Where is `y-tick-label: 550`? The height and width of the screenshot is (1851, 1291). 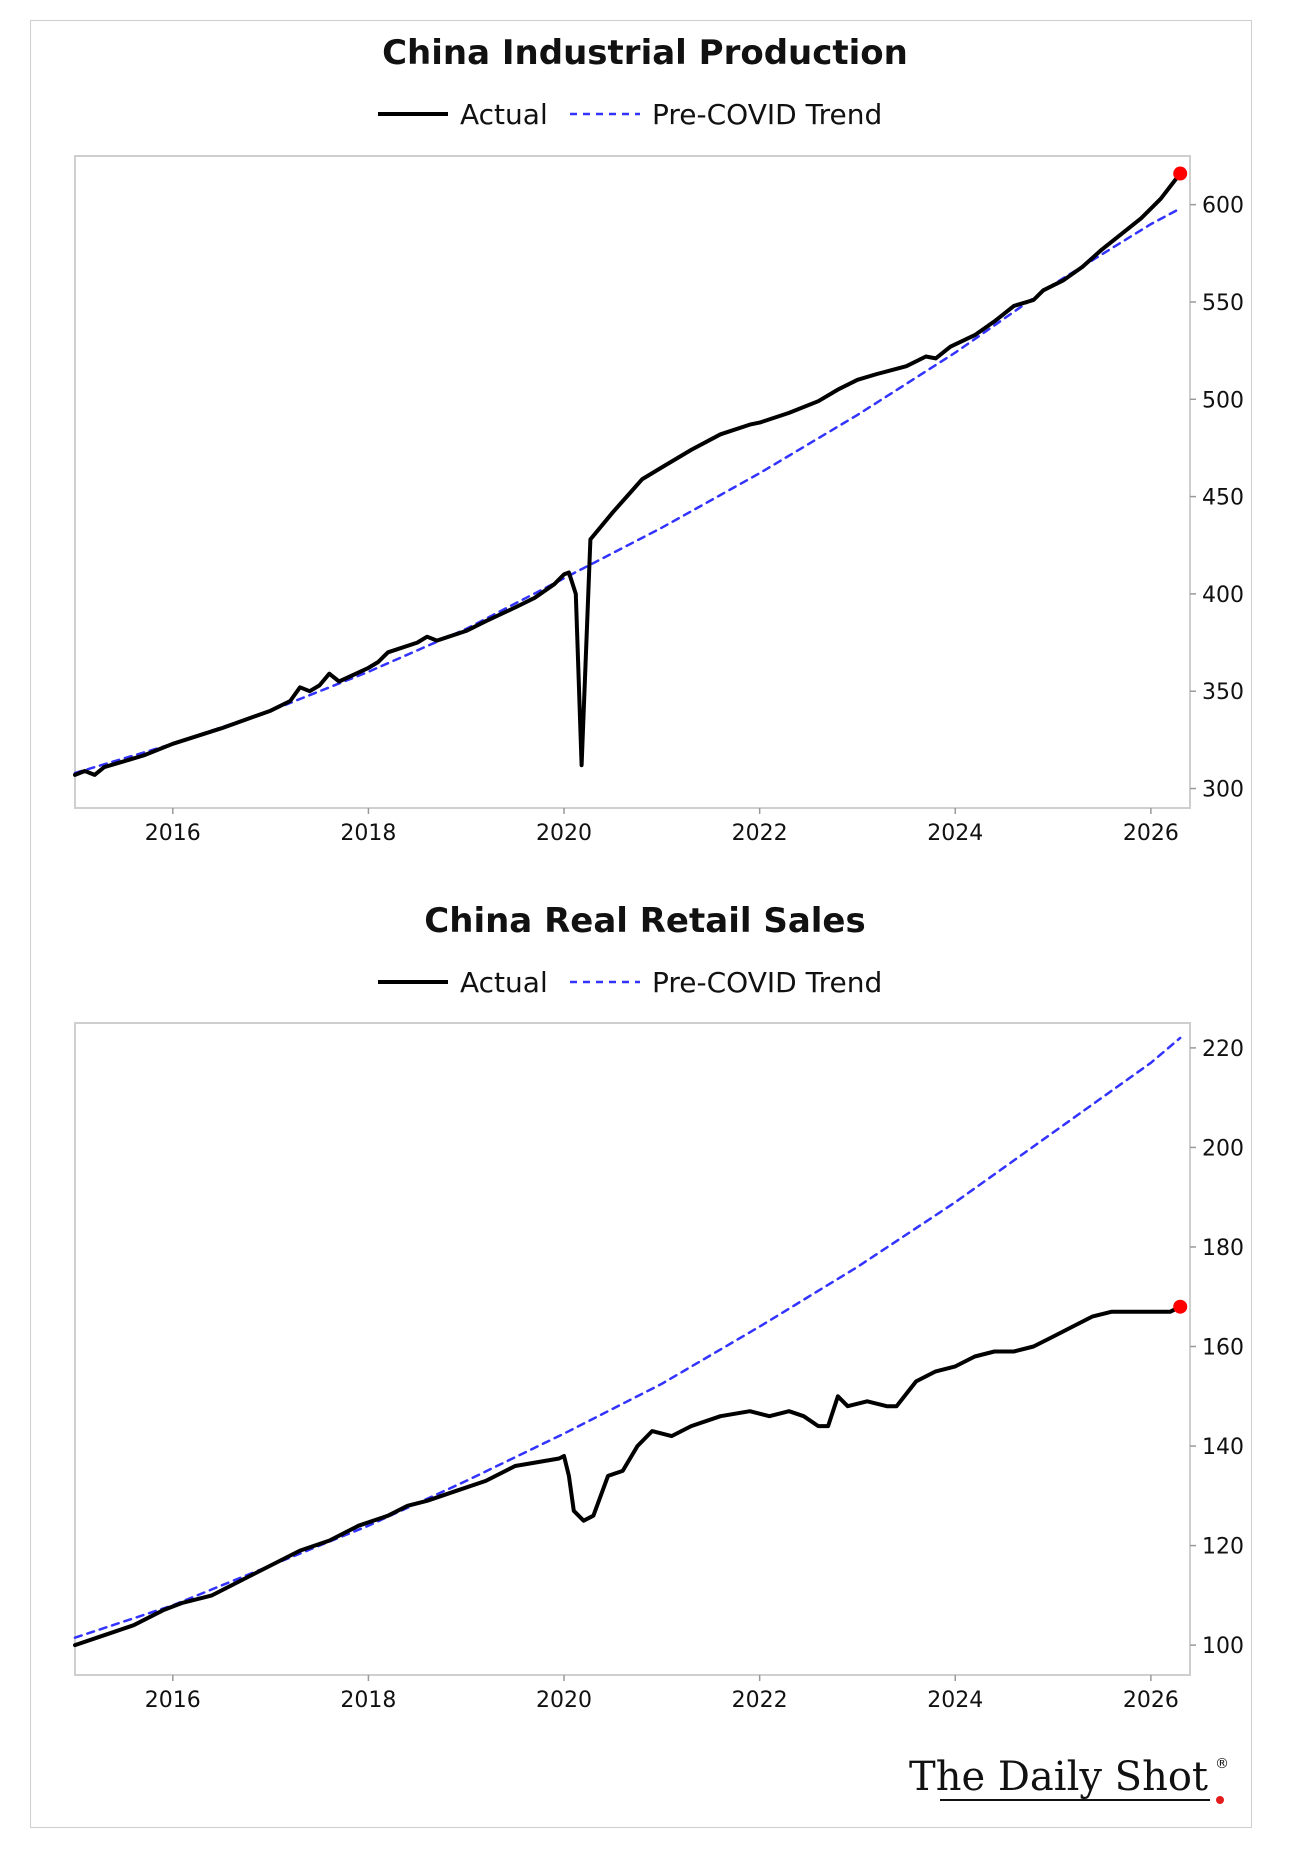
y-tick-label: 550 is located at coordinates (1223, 303).